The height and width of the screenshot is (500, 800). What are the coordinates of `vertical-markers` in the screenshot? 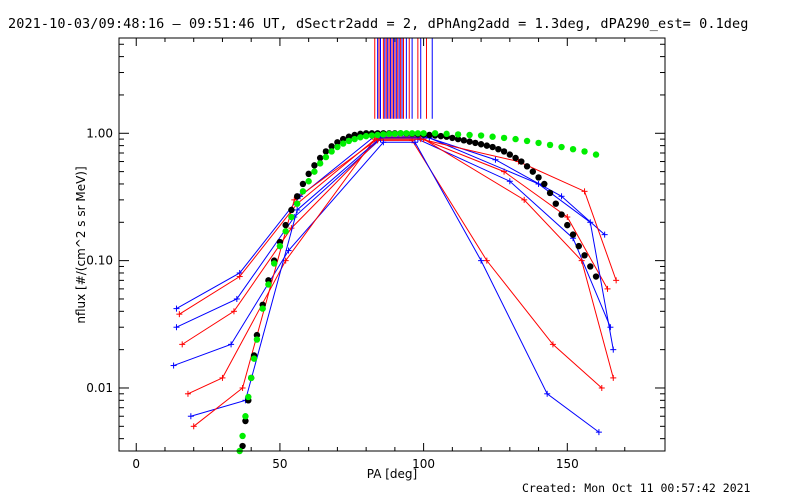 It's located at (403, 78).